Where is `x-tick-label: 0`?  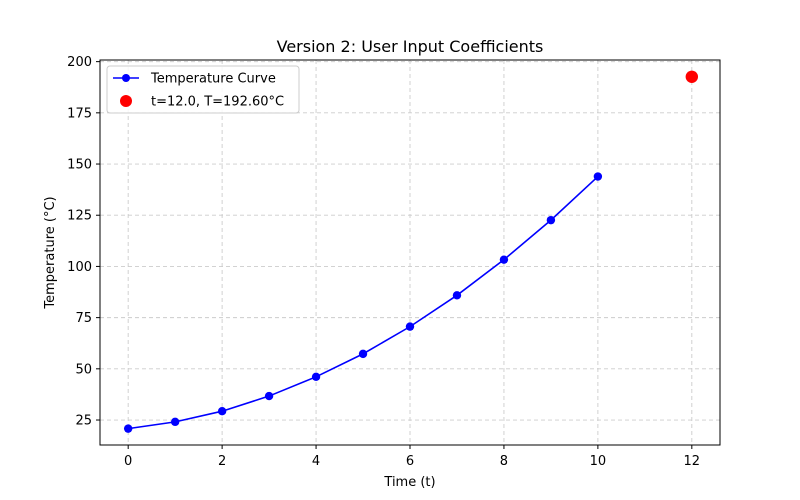
x-tick-label: 0 is located at coordinates (128, 461).